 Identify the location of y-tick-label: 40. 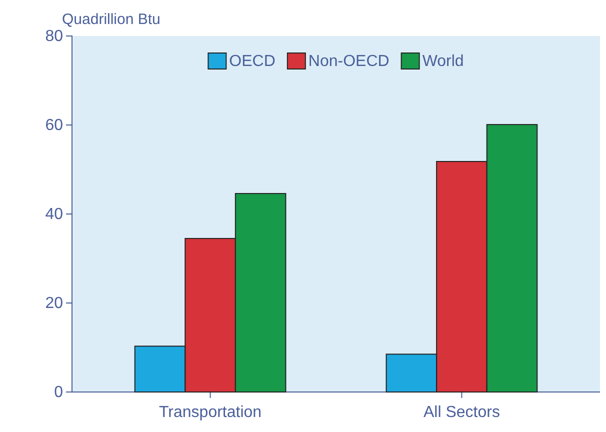
(54, 215).